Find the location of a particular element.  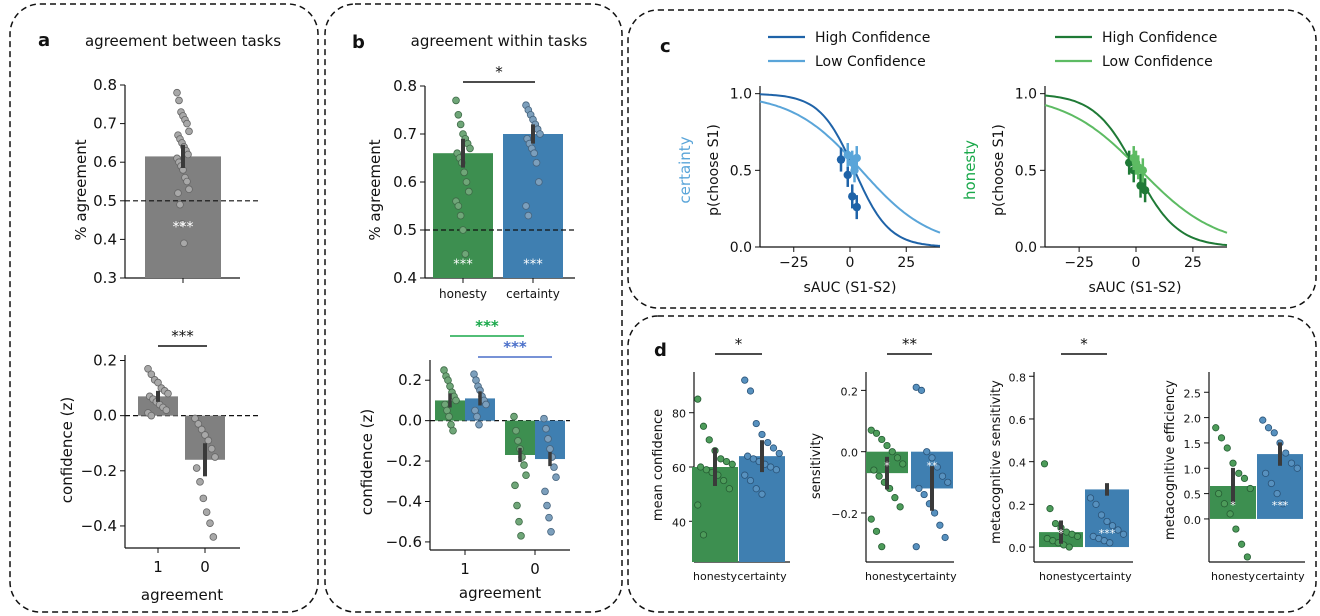

d3-ylabel: metacognitive sensitivity is located at coordinates (996, 462).